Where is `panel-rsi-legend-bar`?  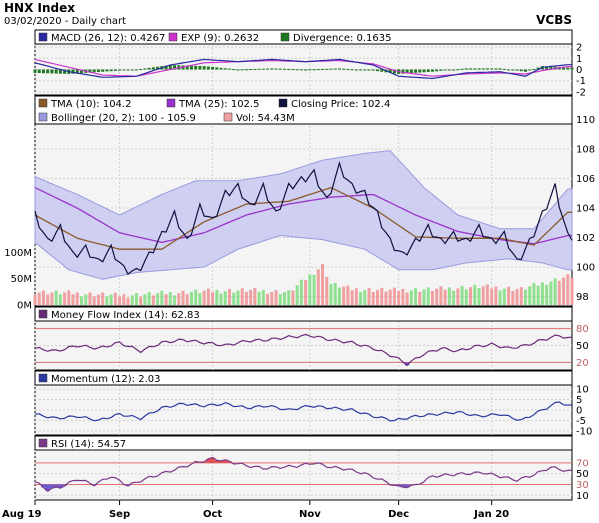 panel-rsi-legend-bar is located at coordinates (303, 443).